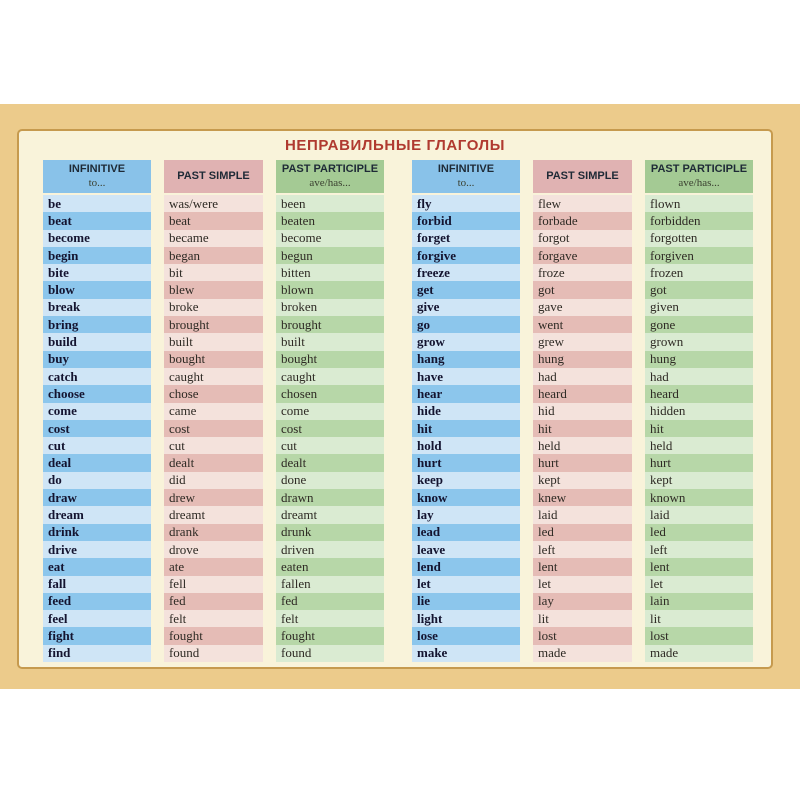 This screenshot has height=800, width=800. I want to click on cell-past-participle: become, so click(330, 238).